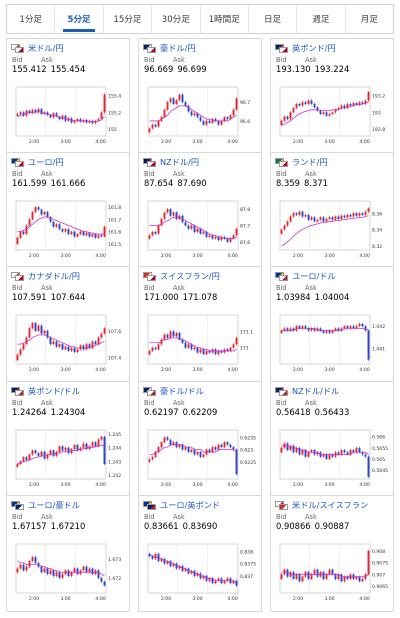 This screenshot has width=400, height=618. What do you see at coordinates (17, 505) in the screenshot?
I see `eu-au-flags-icon` at bounding box center [17, 505].